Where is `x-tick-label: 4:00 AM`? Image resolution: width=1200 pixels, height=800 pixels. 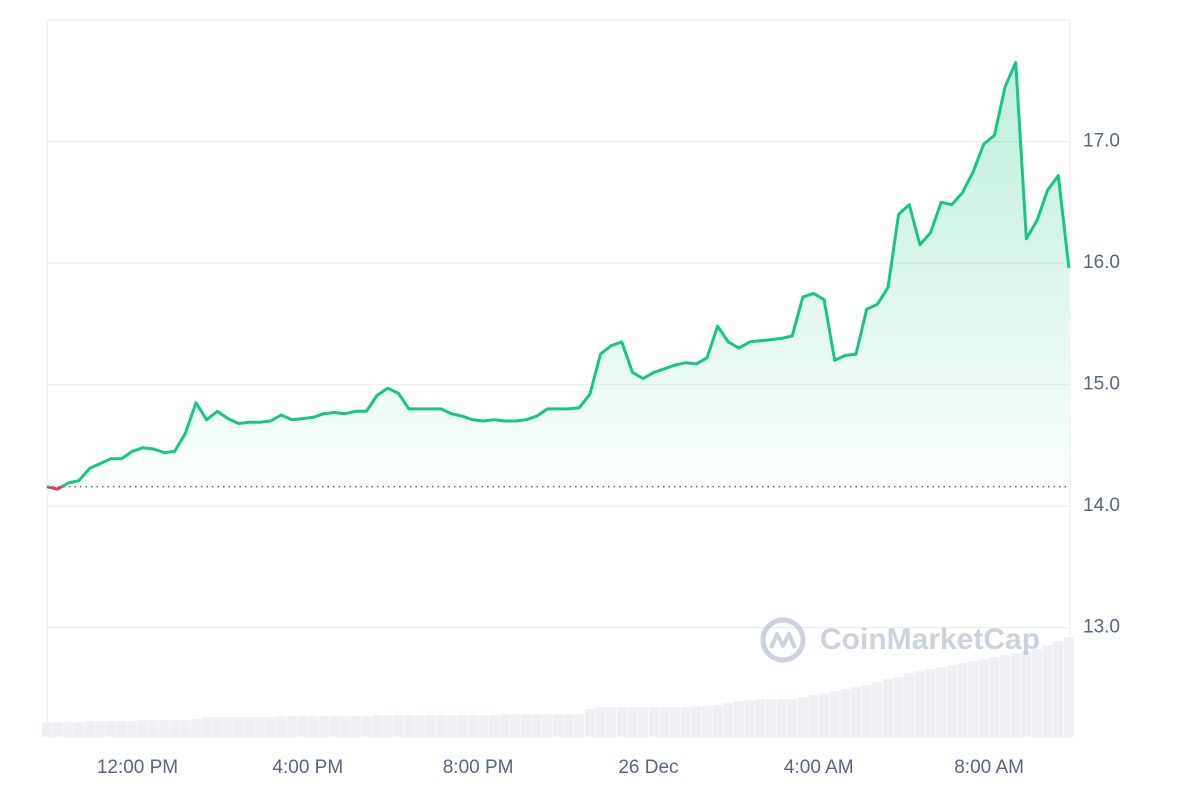
x-tick-label: 4:00 AM is located at coordinates (819, 767).